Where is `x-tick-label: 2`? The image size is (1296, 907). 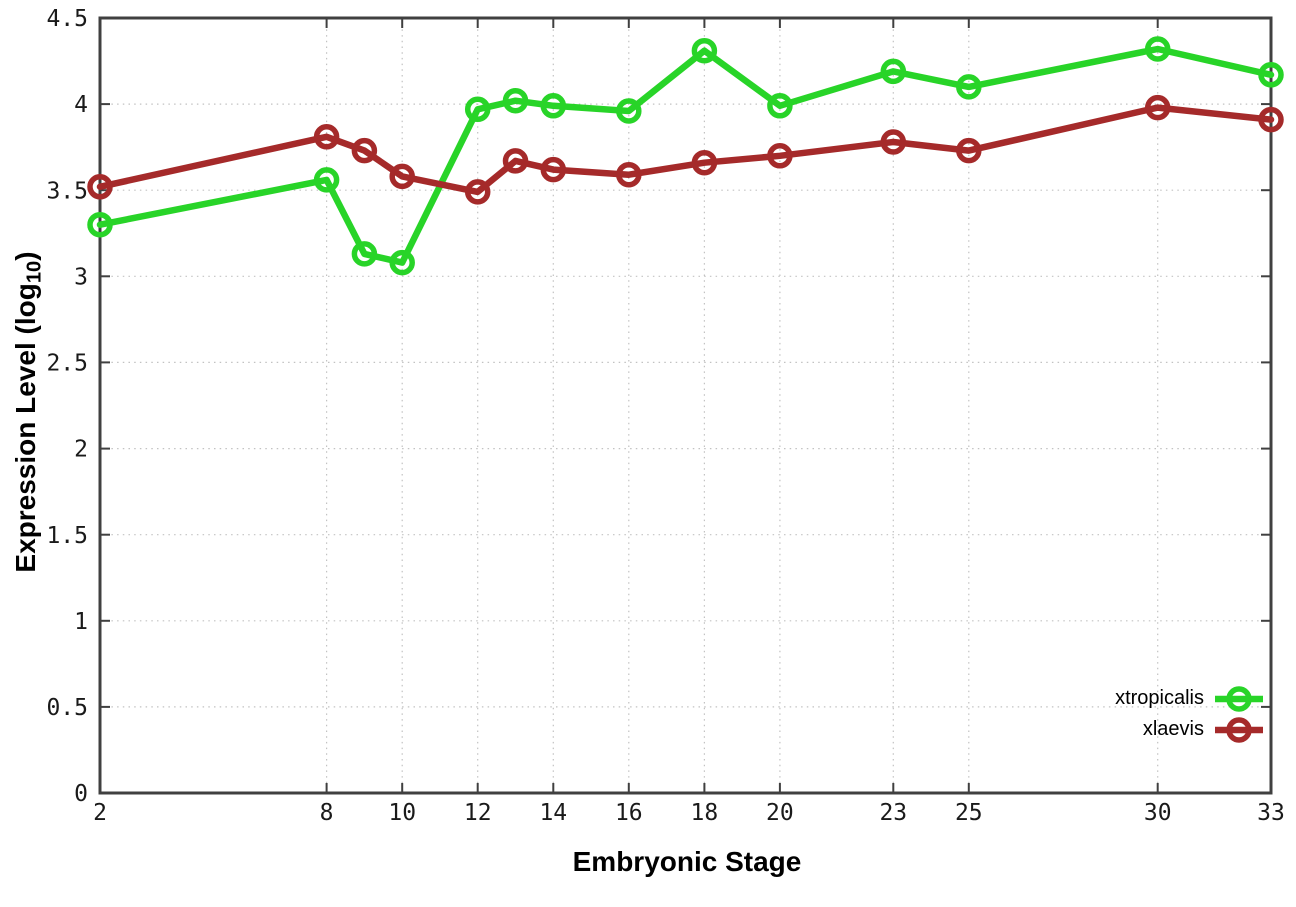 x-tick-label: 2 is located at coordinates (100, 813).